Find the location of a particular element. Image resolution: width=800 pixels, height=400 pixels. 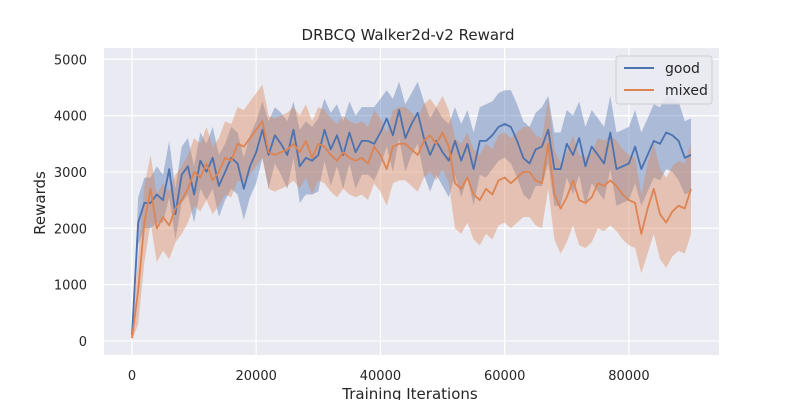

legend-label-mixed: mixed is located at coordinates (686, 91).